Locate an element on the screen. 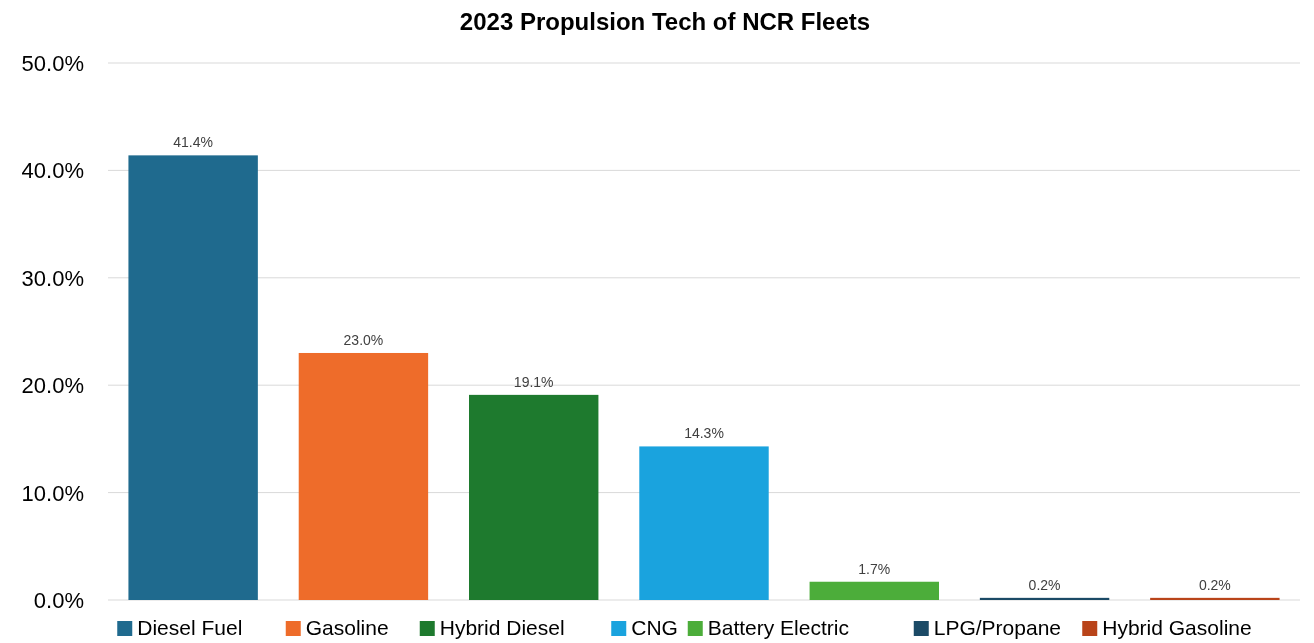  data-label: 1.7% is located at coordinates (874, 568).